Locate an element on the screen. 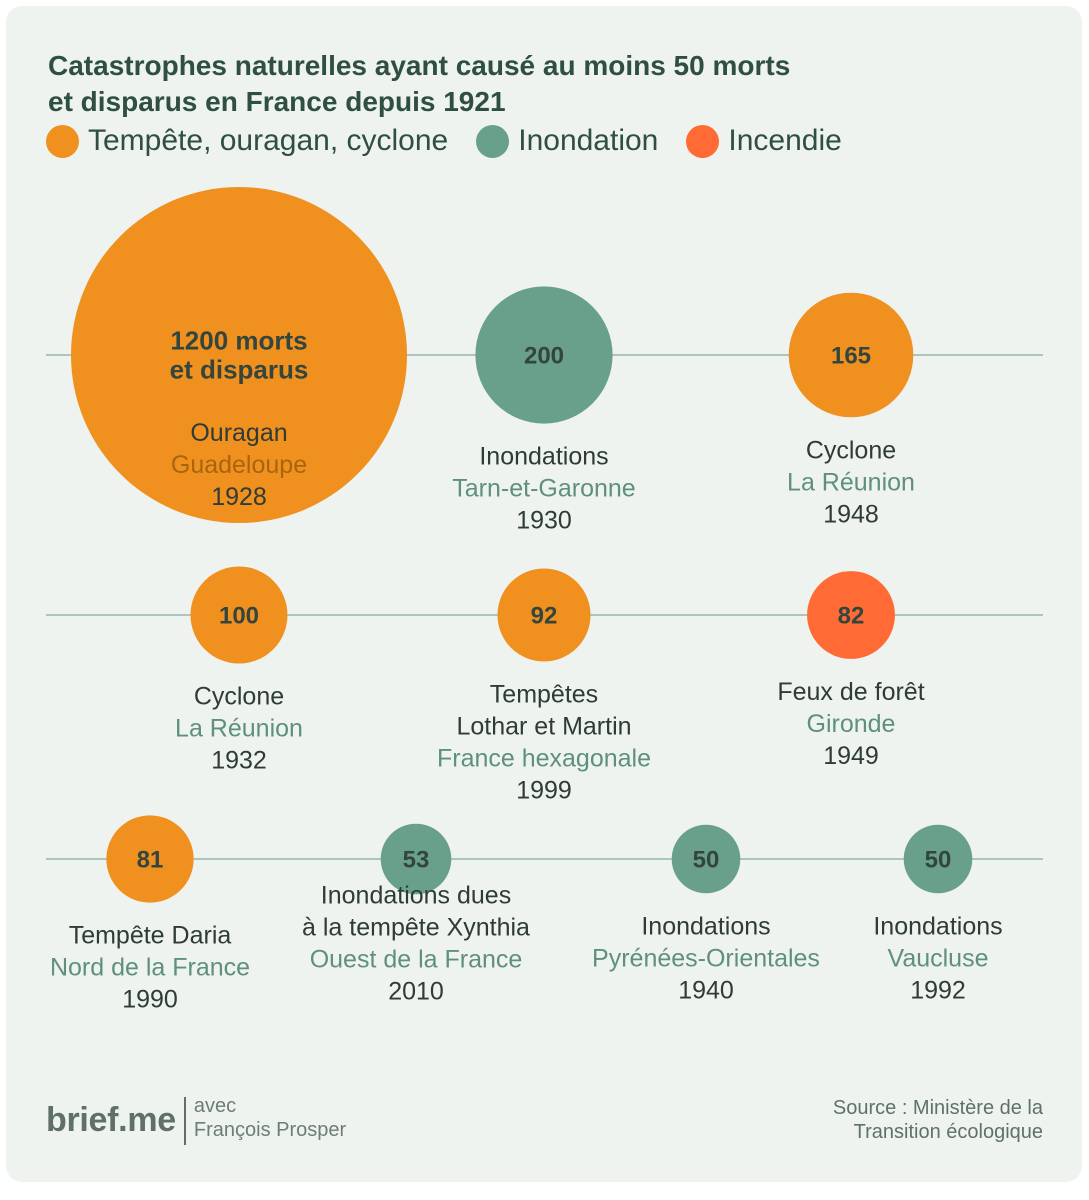 This screenshot has width=1089, height=1200. brand-credit: avec François Prosper is located at coordinates (270, 1118).